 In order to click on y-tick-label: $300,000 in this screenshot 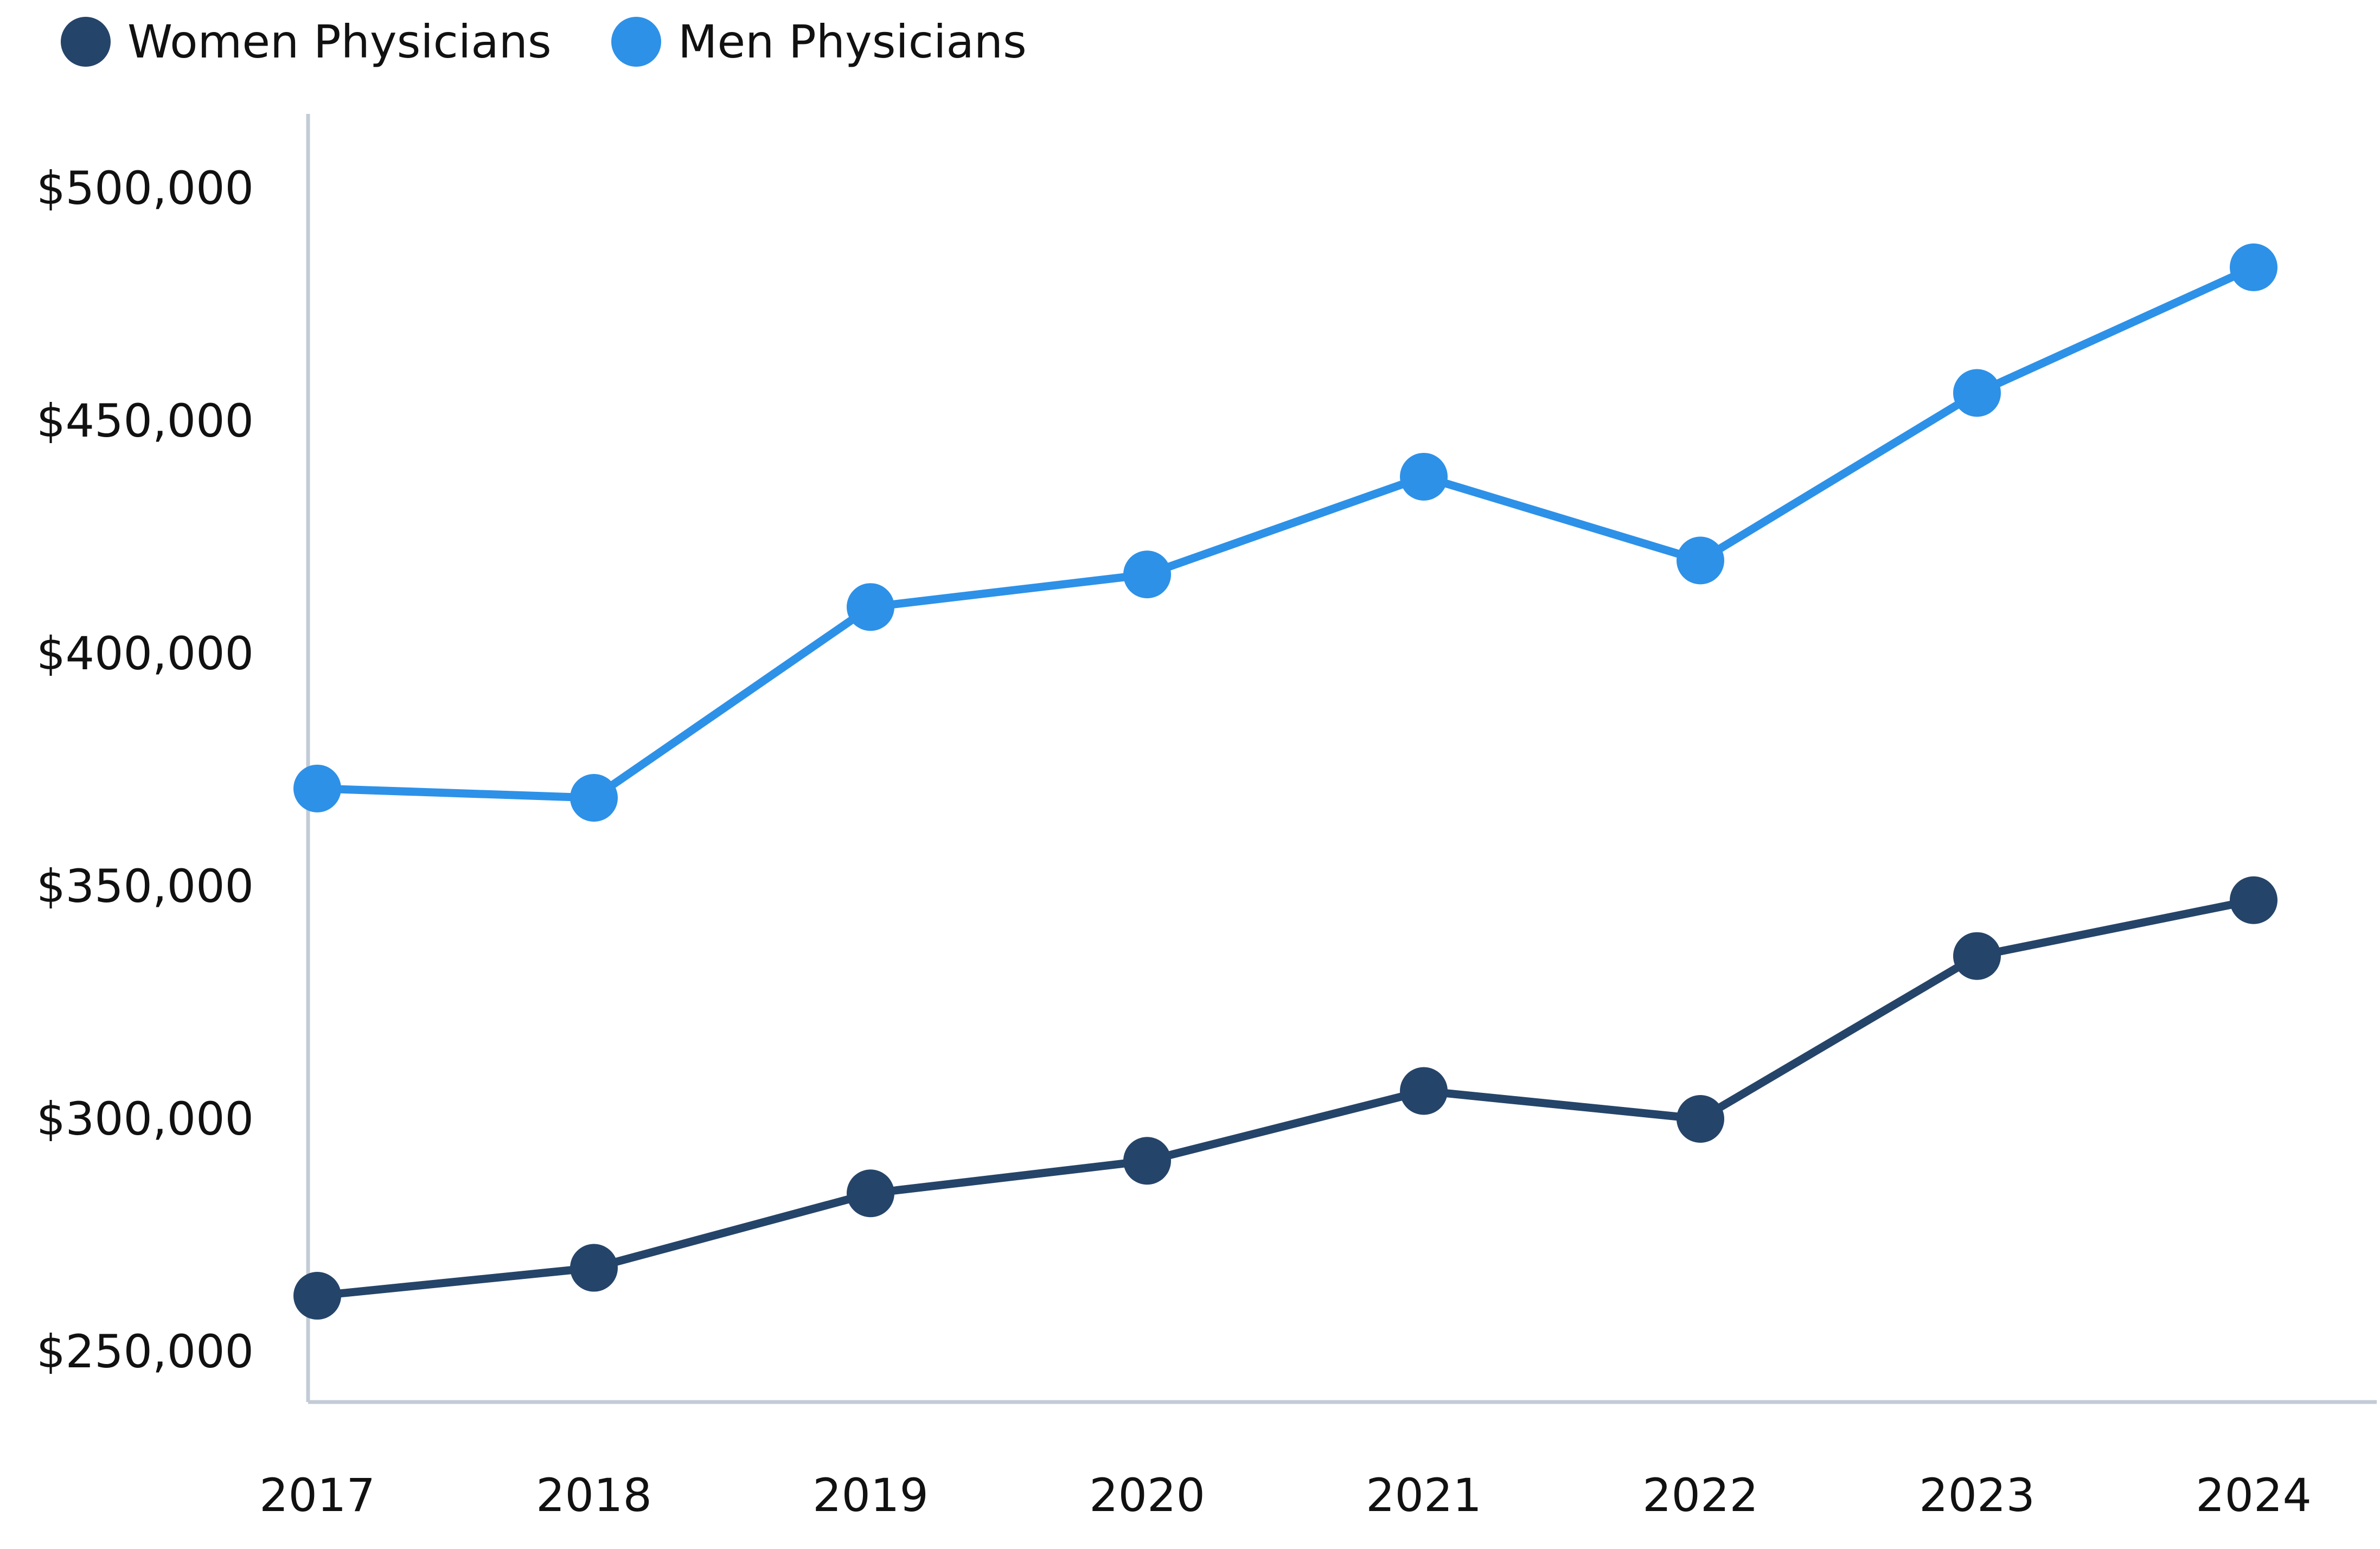, I will do `click(145, 1118)`.